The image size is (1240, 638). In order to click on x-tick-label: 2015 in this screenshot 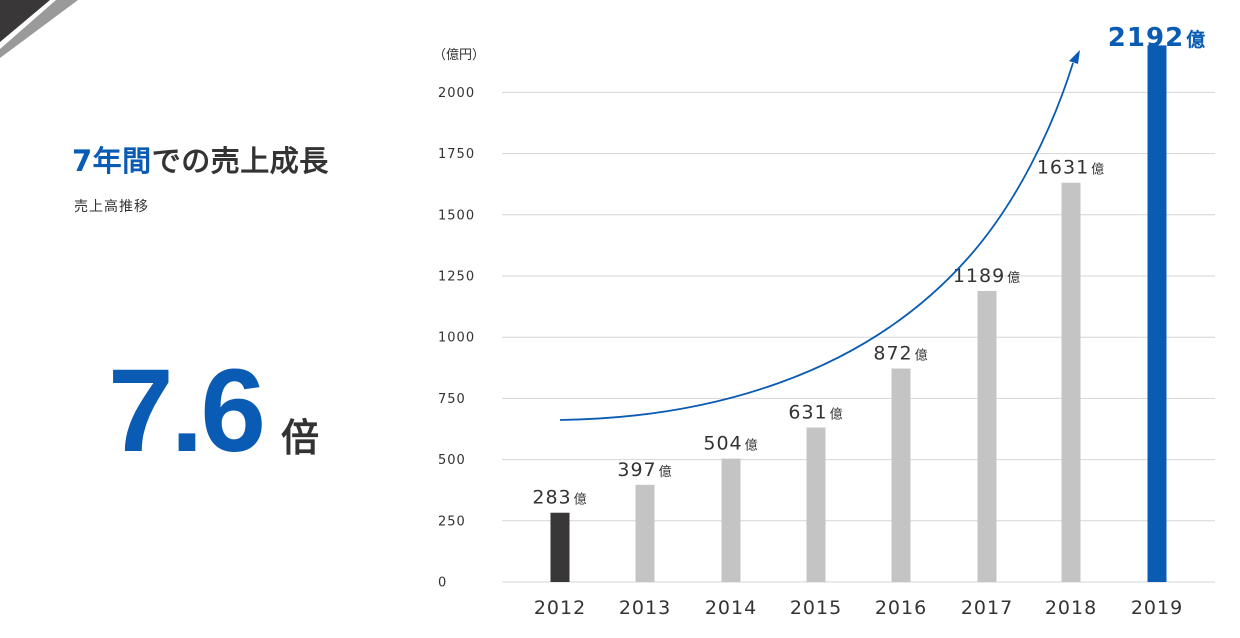, I will do `click(816, 608)`.